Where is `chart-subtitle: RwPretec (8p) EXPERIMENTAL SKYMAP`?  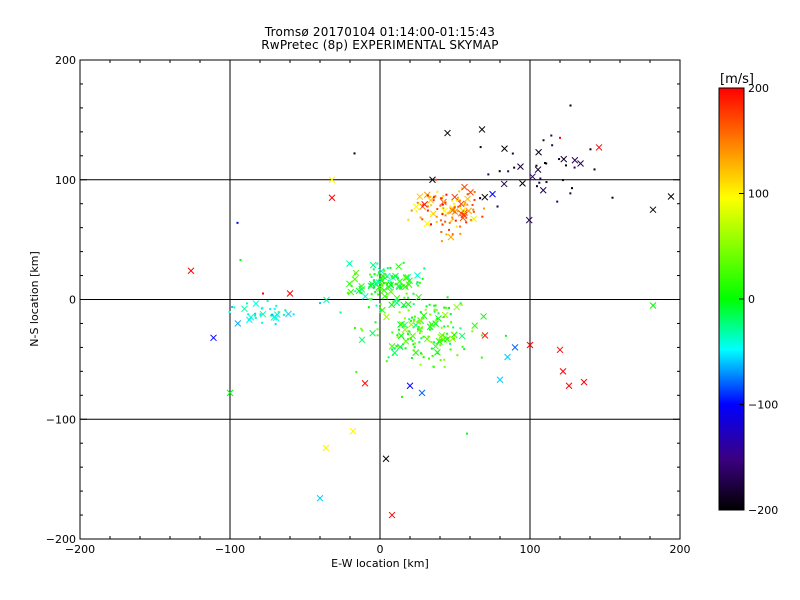 chart-subtitle: RwPretec (8p) EXPERIMENTAL SKYMAP is located at coordinates (380, 45).